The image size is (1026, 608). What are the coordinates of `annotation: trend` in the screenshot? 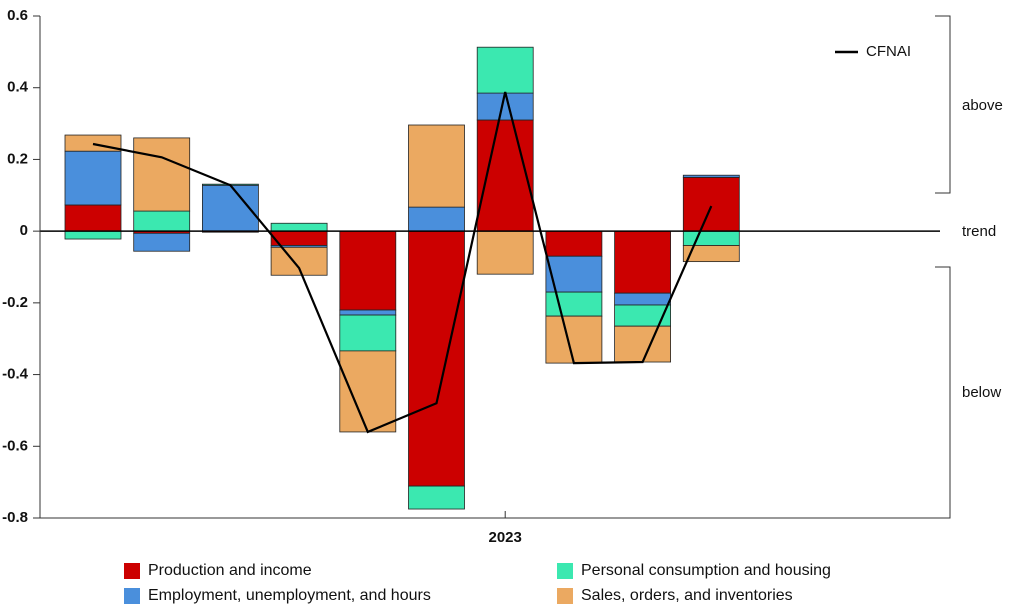 It's located at (979, 231).